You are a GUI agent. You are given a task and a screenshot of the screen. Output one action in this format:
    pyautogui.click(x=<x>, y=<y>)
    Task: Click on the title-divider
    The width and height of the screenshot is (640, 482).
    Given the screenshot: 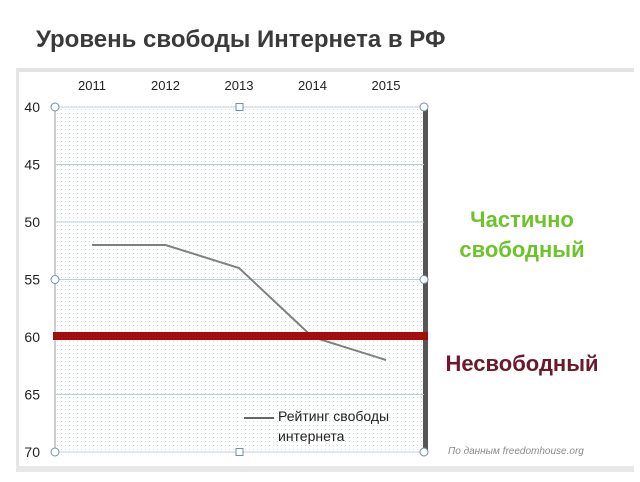 What is the action you would take?
    pyautogui.click(x=325, y=70)
    